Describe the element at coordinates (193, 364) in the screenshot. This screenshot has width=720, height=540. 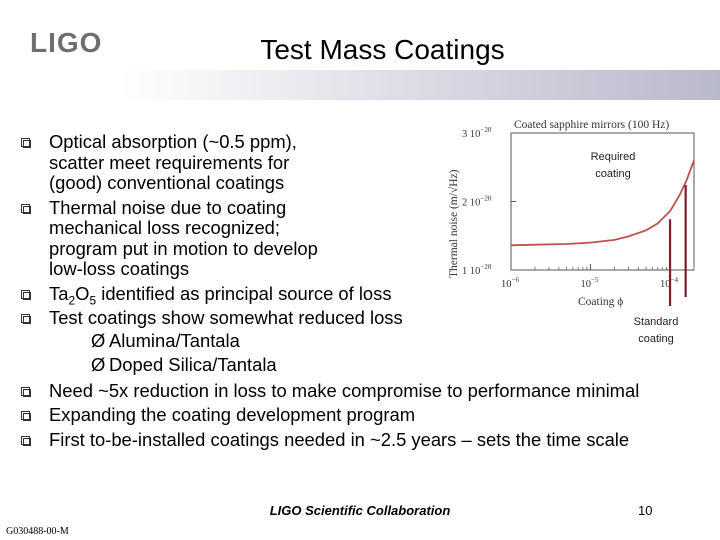
I see `sub-bullet-text: Doped Silica/Tantala` at that location.